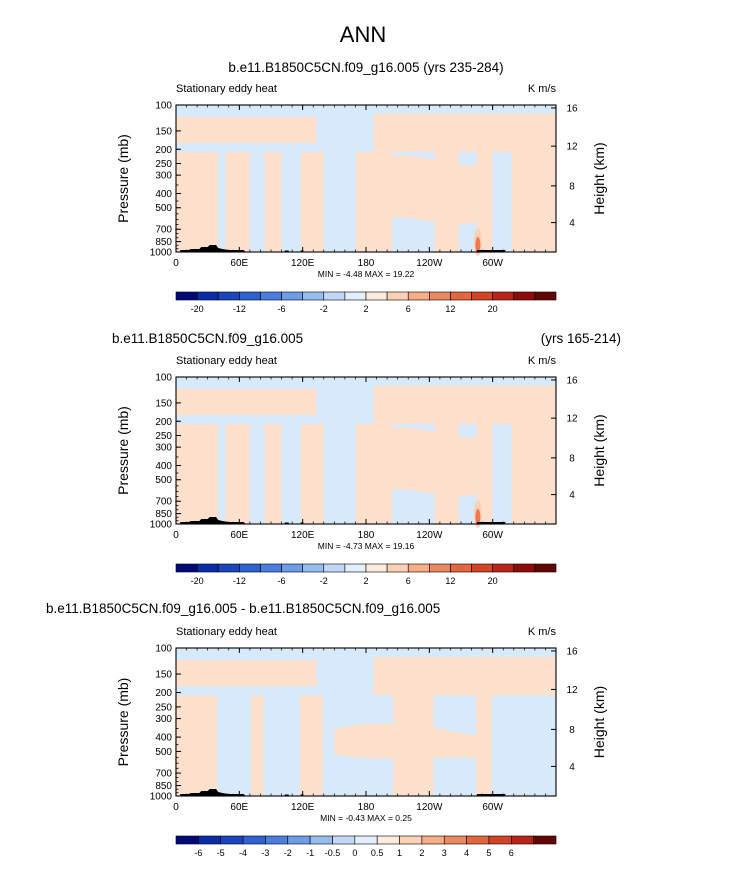 The image size is (733, 874). What do you see at coordinates (365, 581) in the screenshot?
I see `colorbar-label: 2` at bounding box center [365, 581].